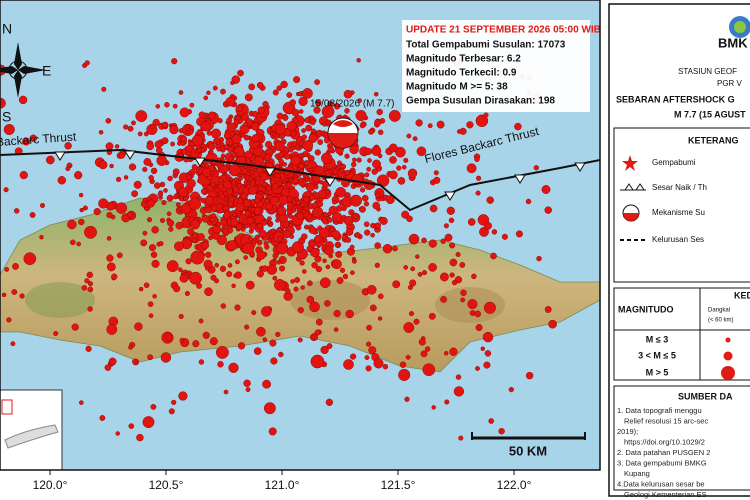 The height and width of the screenshot is (500, 750). What do you see at coordinates (503, 30) in the screenshot?
I see `info-update: UPDATE 21 SEPTEMBER 2026 05:00 WIB` at bounding box center [503, 30].